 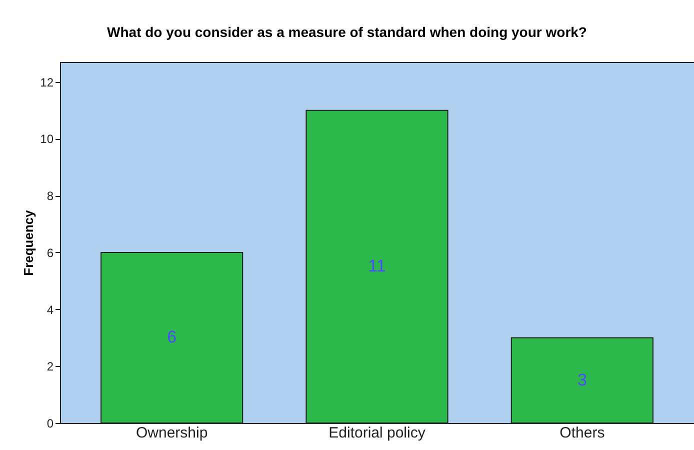 What do you see at coordinates (50, 309) in the screenshot?
I see `y-tick-label: 4` at bounding box center [50, 309].